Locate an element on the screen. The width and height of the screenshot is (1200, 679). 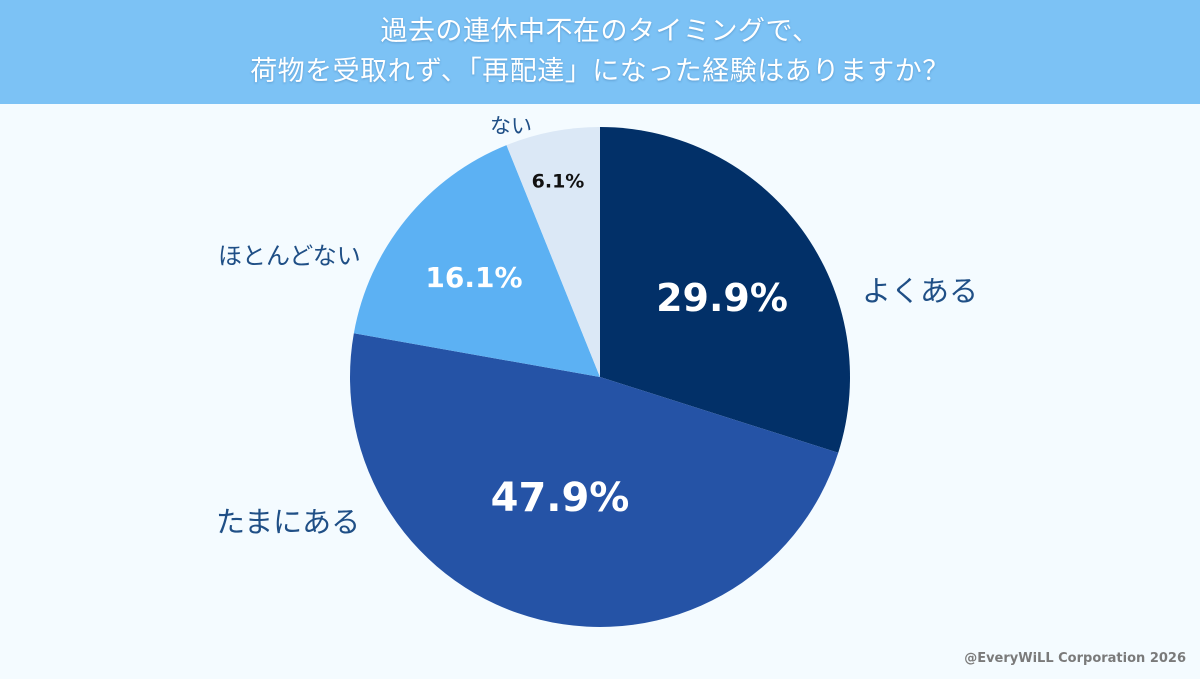
slice-label-often: よくある is located at coordinates (920, 291).